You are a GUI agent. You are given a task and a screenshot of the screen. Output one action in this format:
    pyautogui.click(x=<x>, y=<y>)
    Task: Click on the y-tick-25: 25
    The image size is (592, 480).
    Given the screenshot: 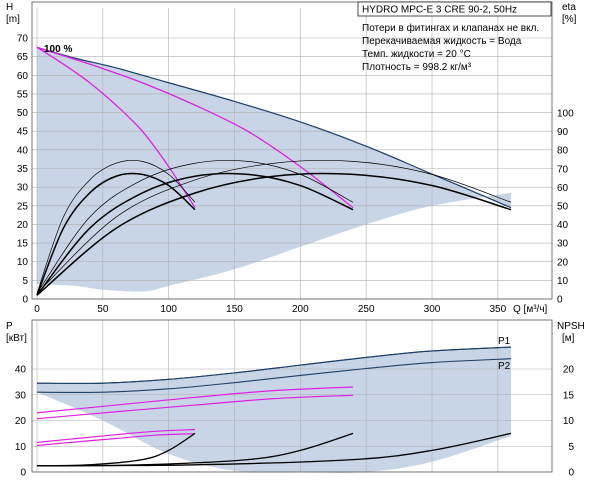 What is the action you would take?
    pyautogui.click(x=23, y=206)
    